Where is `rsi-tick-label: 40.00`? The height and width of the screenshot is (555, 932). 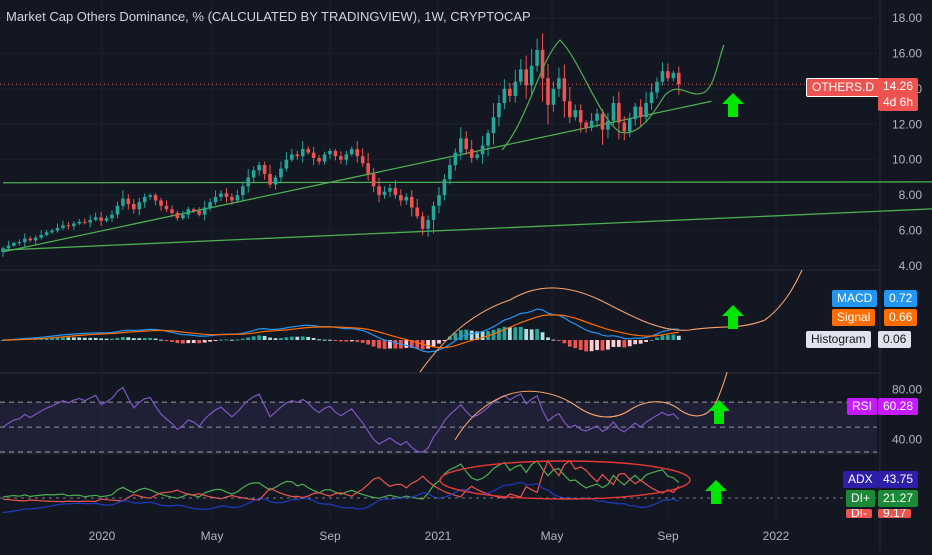
rsi-tick-label: 40.00 is located at coordinates (907, 440).